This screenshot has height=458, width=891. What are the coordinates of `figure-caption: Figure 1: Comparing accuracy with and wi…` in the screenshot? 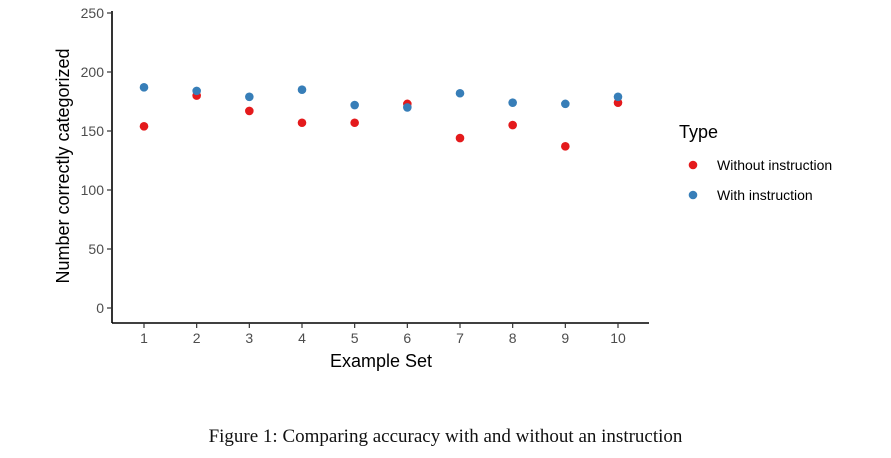 It's located at (445, 436).